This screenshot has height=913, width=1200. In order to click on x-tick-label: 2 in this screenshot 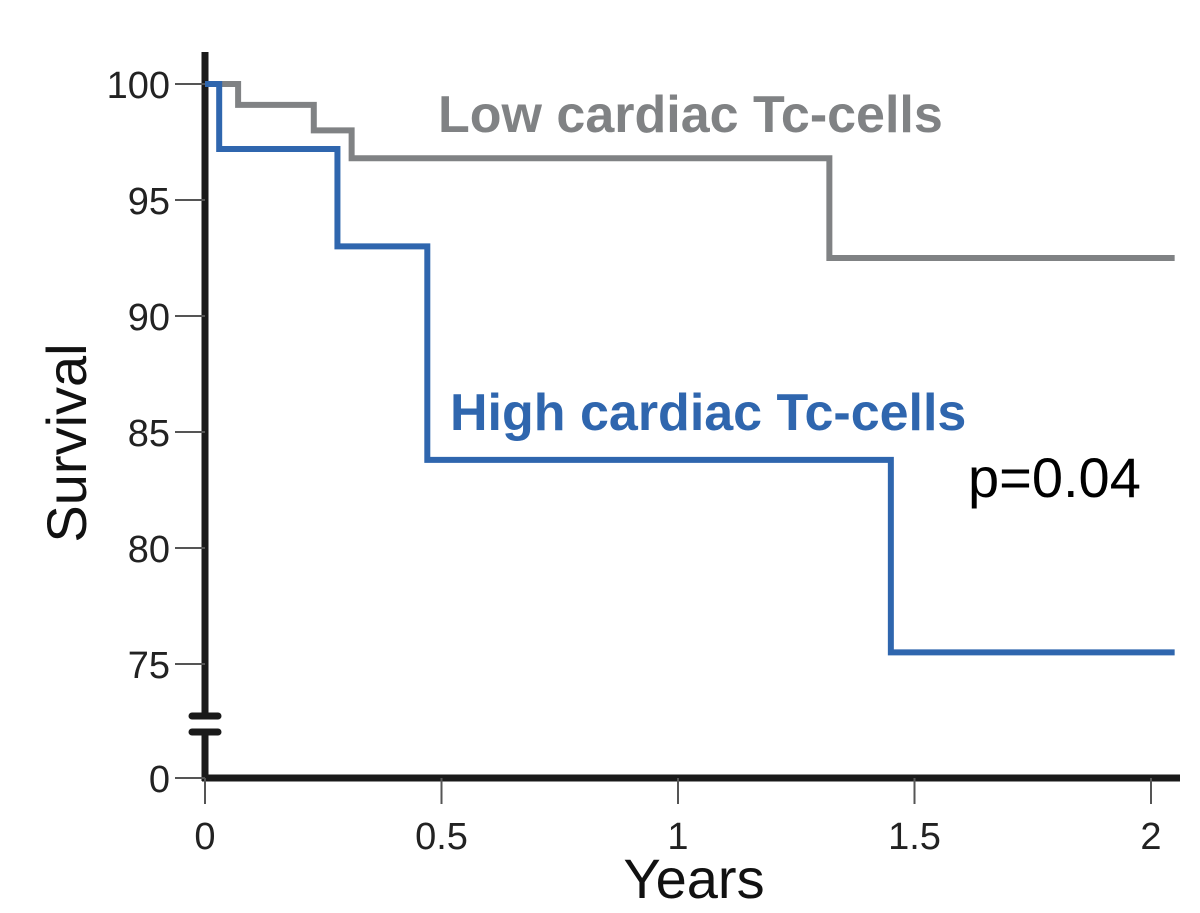, I will do `click(1150, 837)`.